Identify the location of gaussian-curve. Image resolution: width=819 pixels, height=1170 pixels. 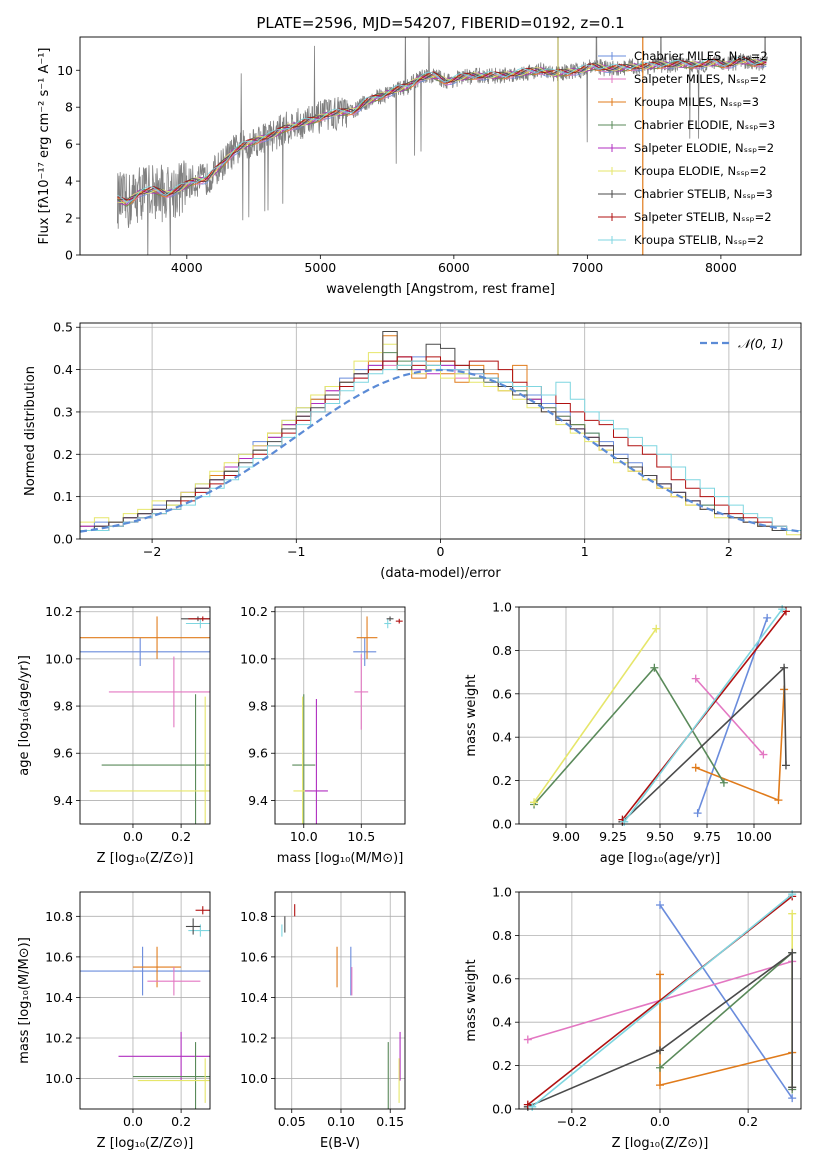
(440, 450).